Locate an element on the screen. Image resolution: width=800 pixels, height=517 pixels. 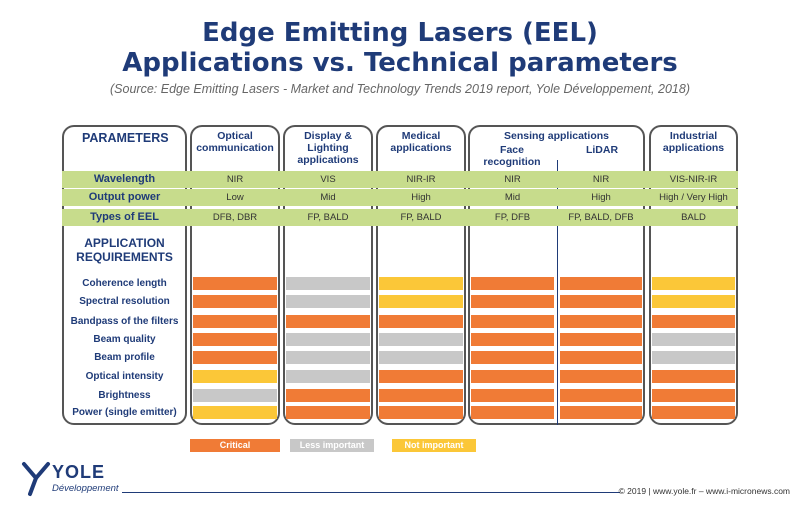
row-label-types-of-eel: Types of EEL is located at coordinates (124, 217).